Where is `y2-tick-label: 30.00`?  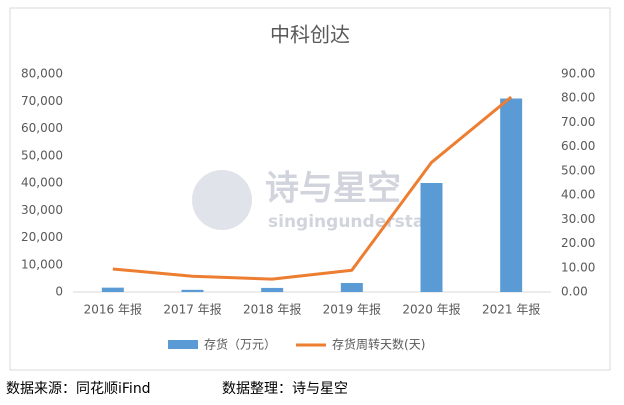 y2-tick-label: 30.00 is located at coordinates (578, 219).